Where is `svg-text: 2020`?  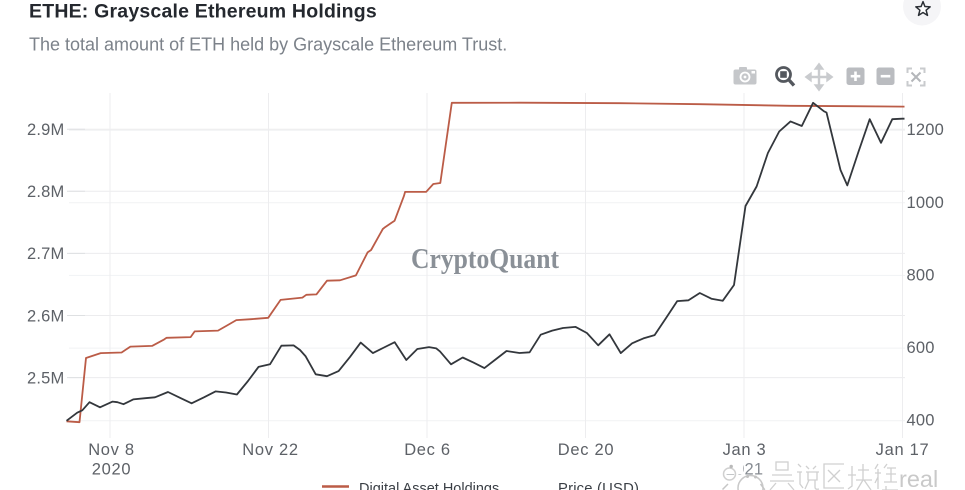 svg-text: 2020 is located at coordinates (112, 470).